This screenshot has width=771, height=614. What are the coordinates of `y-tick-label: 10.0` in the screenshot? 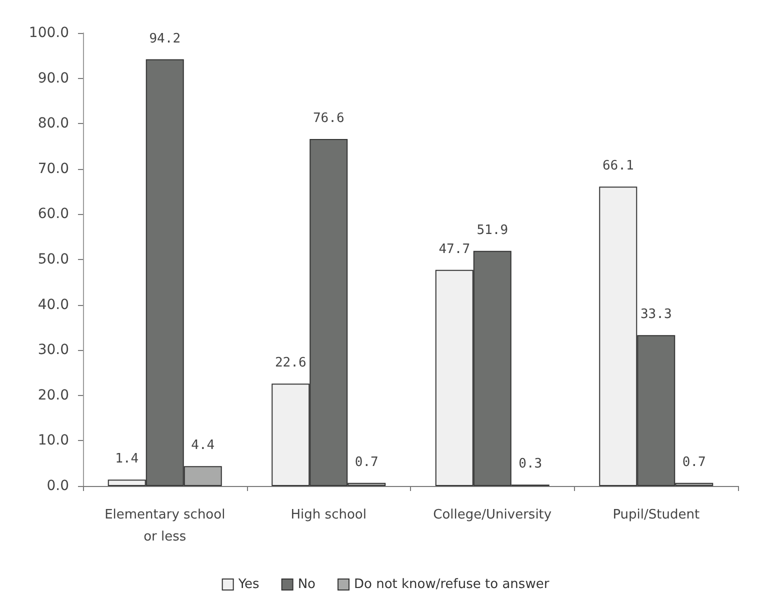 It's located at (53, 440).